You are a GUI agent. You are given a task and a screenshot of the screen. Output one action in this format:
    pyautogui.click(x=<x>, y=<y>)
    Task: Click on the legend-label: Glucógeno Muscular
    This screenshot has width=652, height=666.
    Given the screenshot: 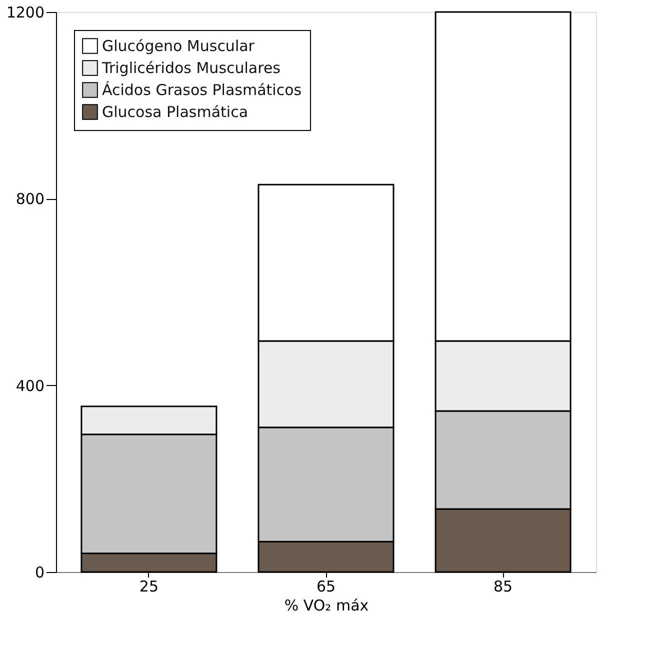 What is the action you would take?
    pyautogui.click(x=179, y=46)
    